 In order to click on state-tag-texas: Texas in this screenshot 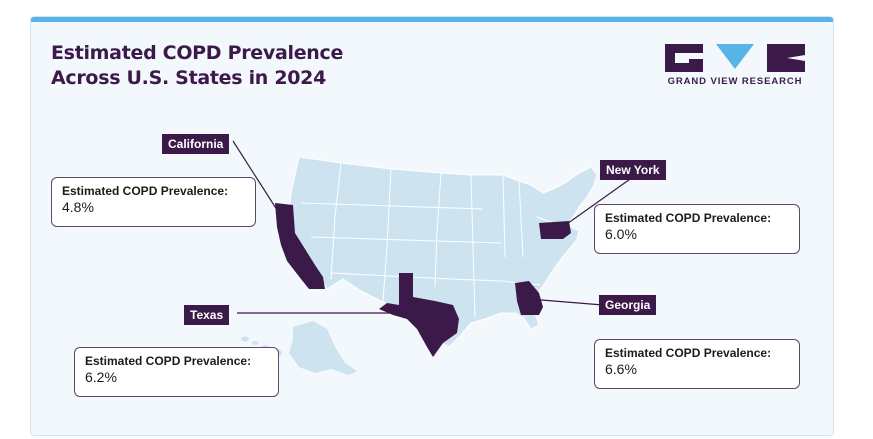, I will do `click(207, 315)`.